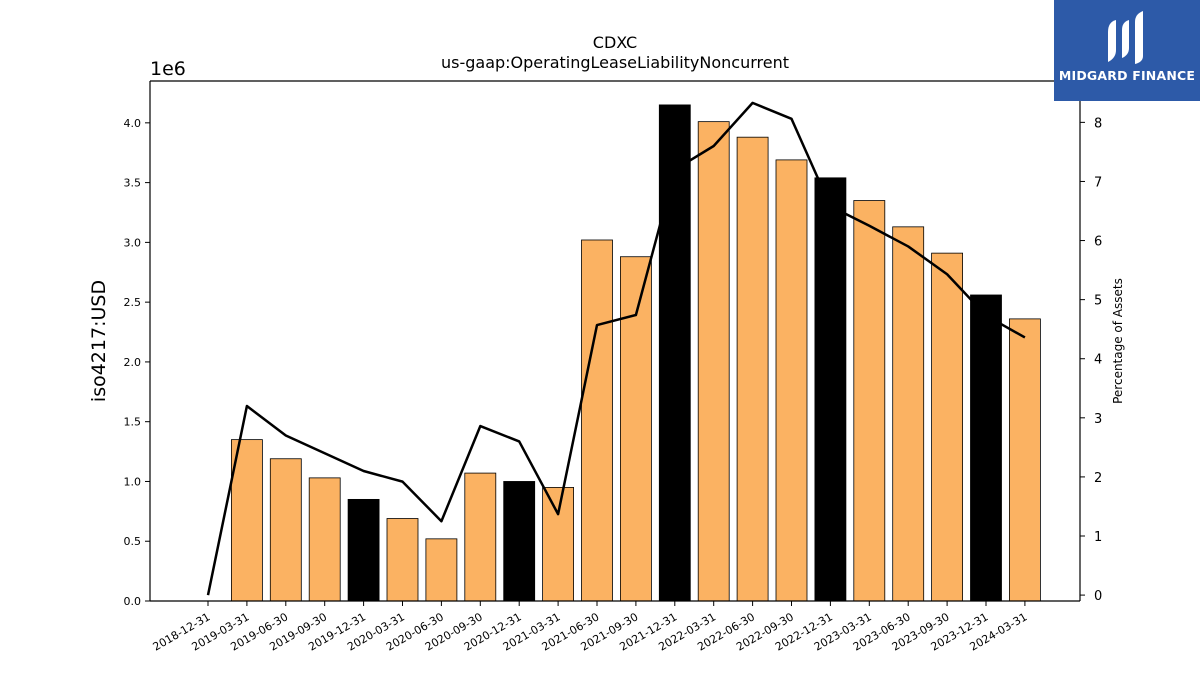  What do you see at coordinates (133, 183) in the screenshot?
I see `y-tick-label: 3.5` at bounding box center [133, 183].